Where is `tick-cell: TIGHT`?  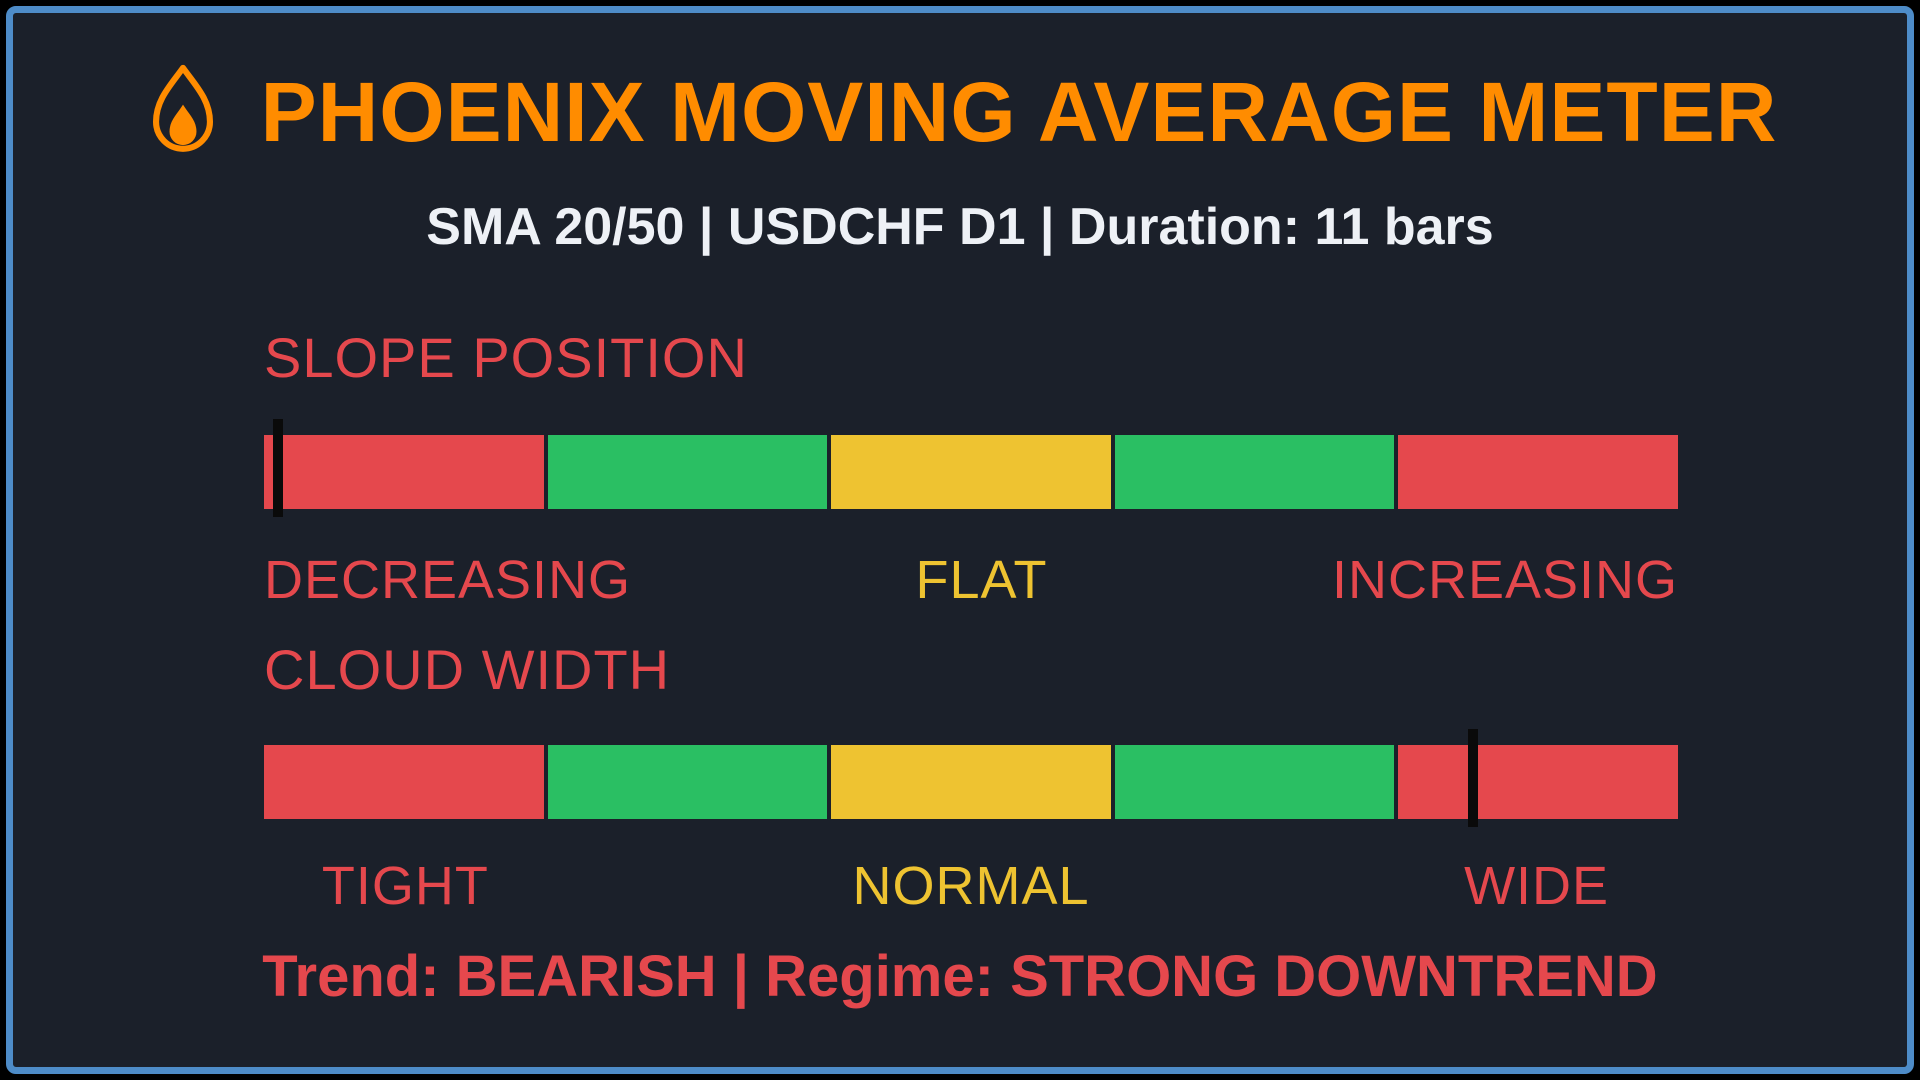 tick-cell: TIGHT is located at coordinates (405, 886).